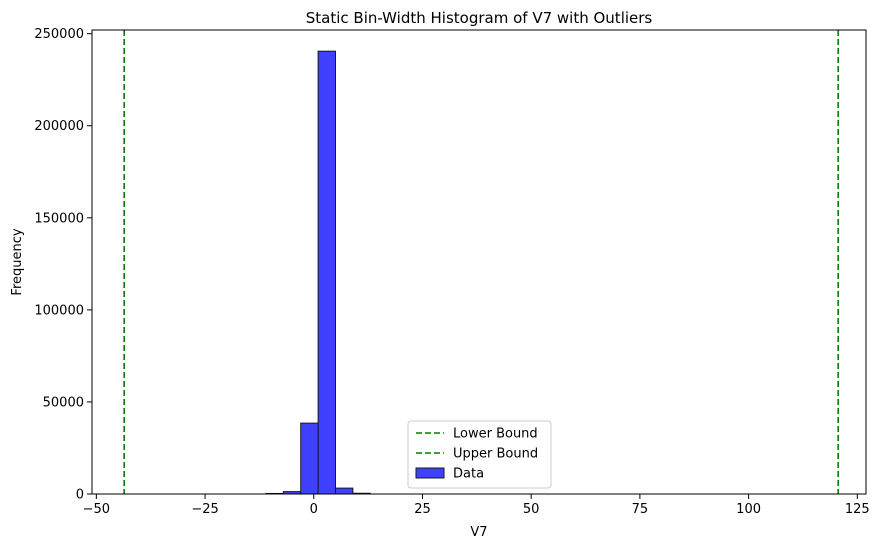  I want to click on y-tick-label: 250000, so click(59, 34).